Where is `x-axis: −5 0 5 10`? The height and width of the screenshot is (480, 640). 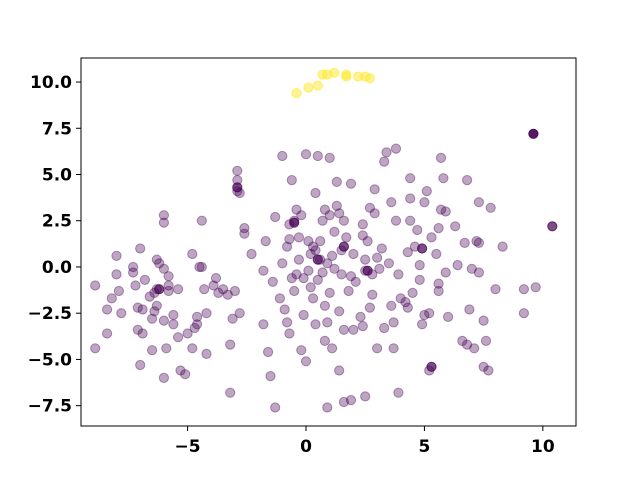
x-axis: −5 0 5 10 is located at coordinates (365, 441).